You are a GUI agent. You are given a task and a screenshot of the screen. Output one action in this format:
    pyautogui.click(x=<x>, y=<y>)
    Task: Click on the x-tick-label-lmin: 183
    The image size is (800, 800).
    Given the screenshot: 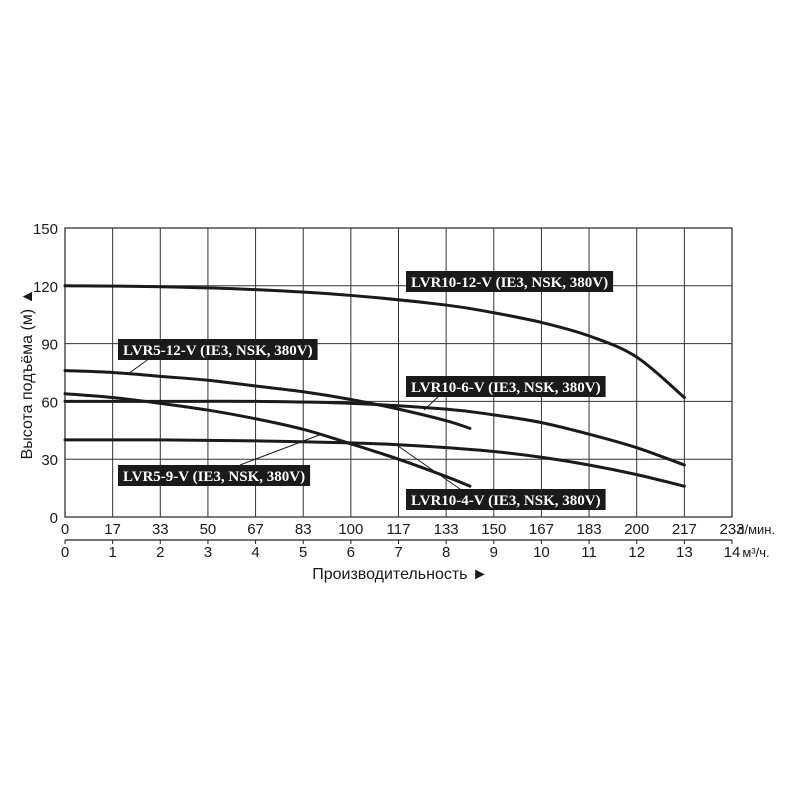 What is the action you would take?
    pyautogui.click(x=589, y=529)
    